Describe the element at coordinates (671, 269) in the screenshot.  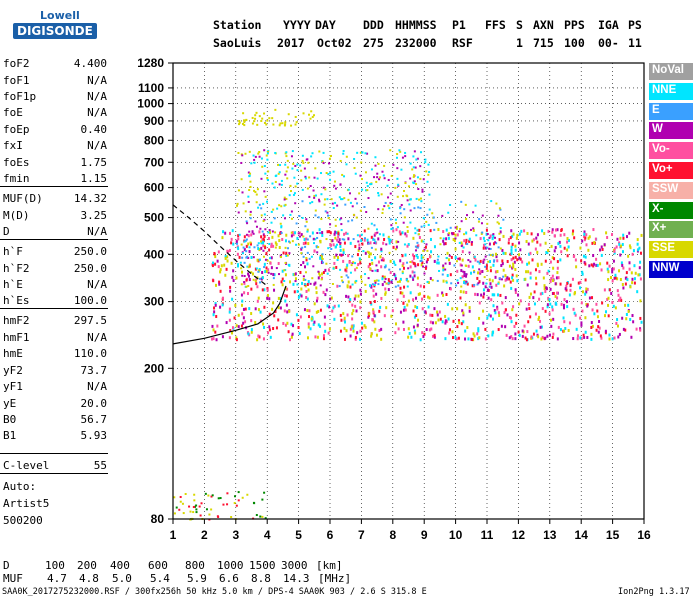
I see `legend-item: NNW` at that location.